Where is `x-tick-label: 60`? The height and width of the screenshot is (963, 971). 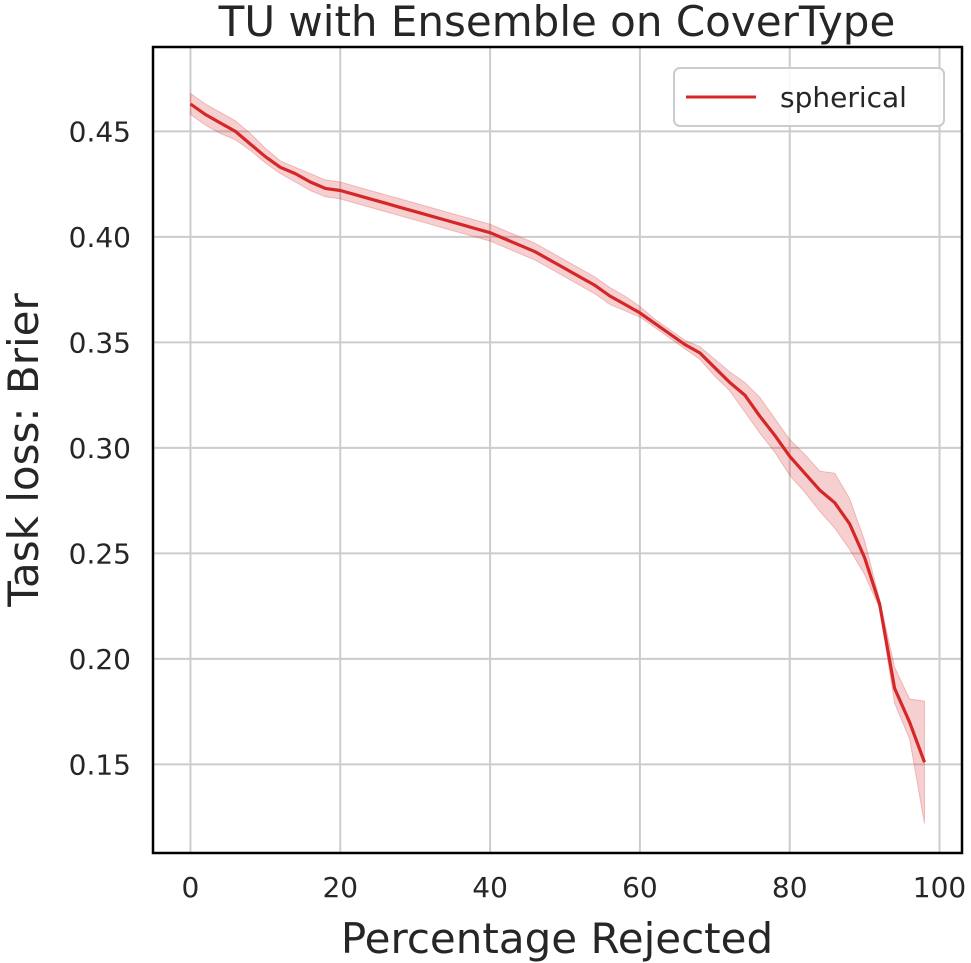
x-tick-label: 60 is located at coordinates (640, 887).